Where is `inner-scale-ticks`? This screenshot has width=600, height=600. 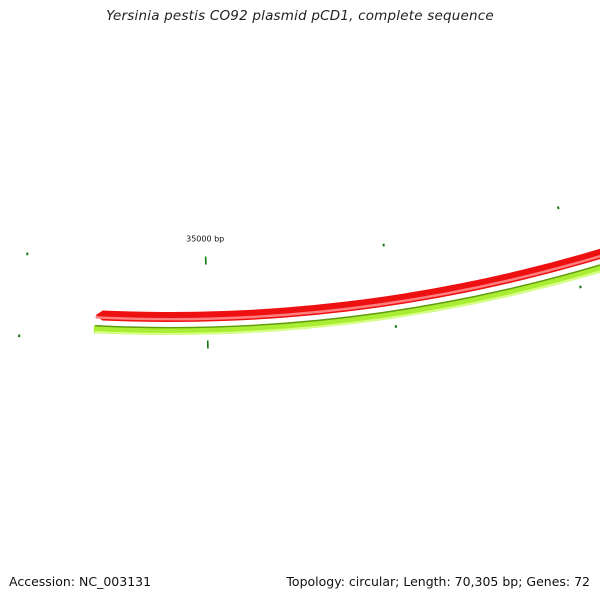 inner-scale-ticks is located at coordinates (300, 317).